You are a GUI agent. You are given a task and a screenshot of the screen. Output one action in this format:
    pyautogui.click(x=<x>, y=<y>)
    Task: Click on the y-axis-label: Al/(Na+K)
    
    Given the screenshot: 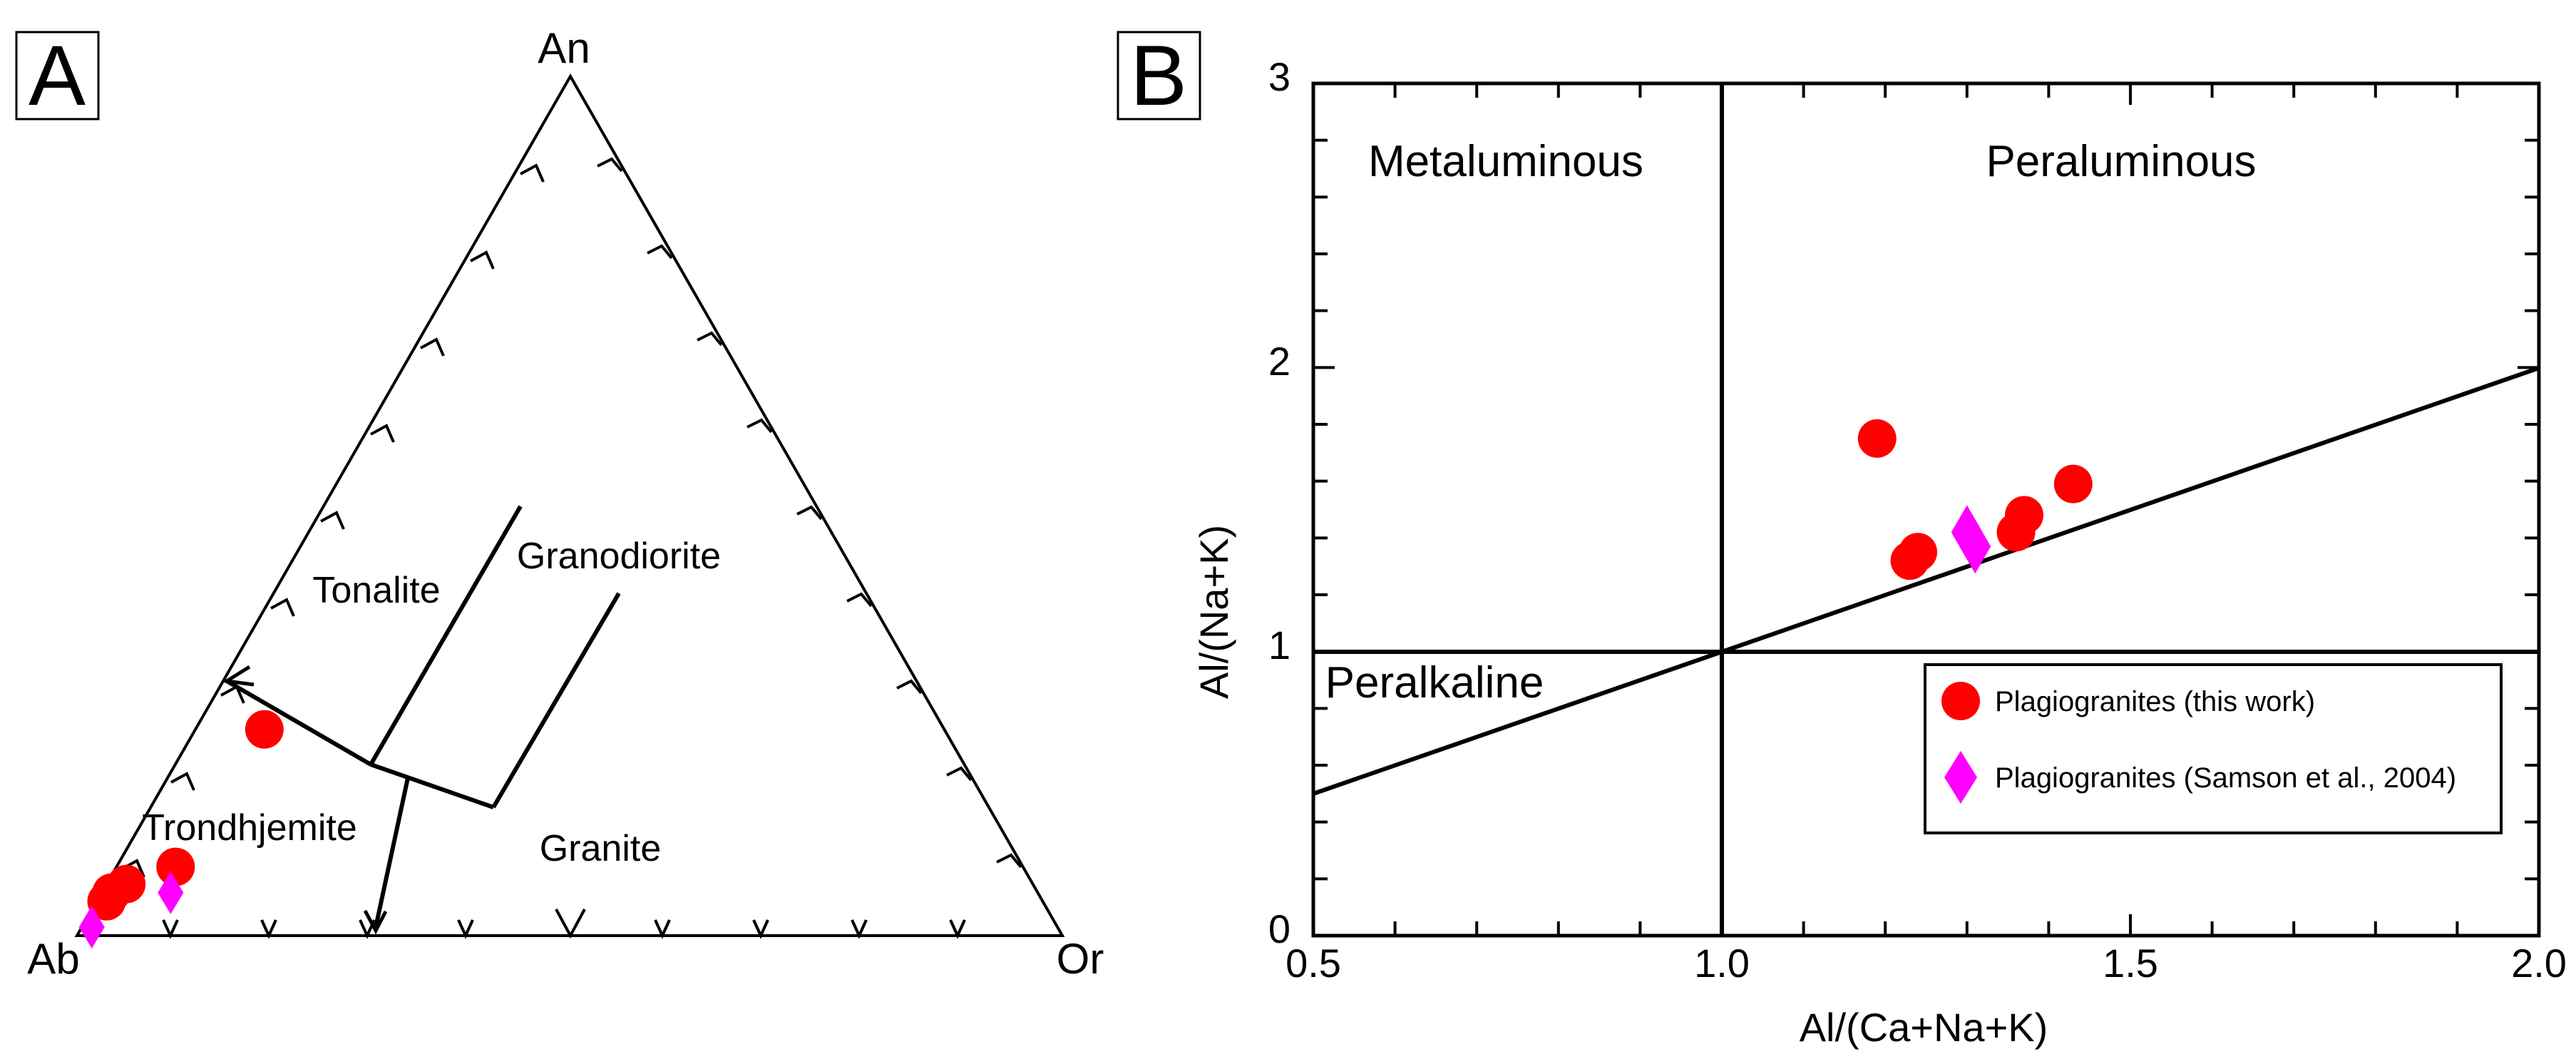 What is the action you would take?
    pyautogui.click(x=1213, y=612)
    